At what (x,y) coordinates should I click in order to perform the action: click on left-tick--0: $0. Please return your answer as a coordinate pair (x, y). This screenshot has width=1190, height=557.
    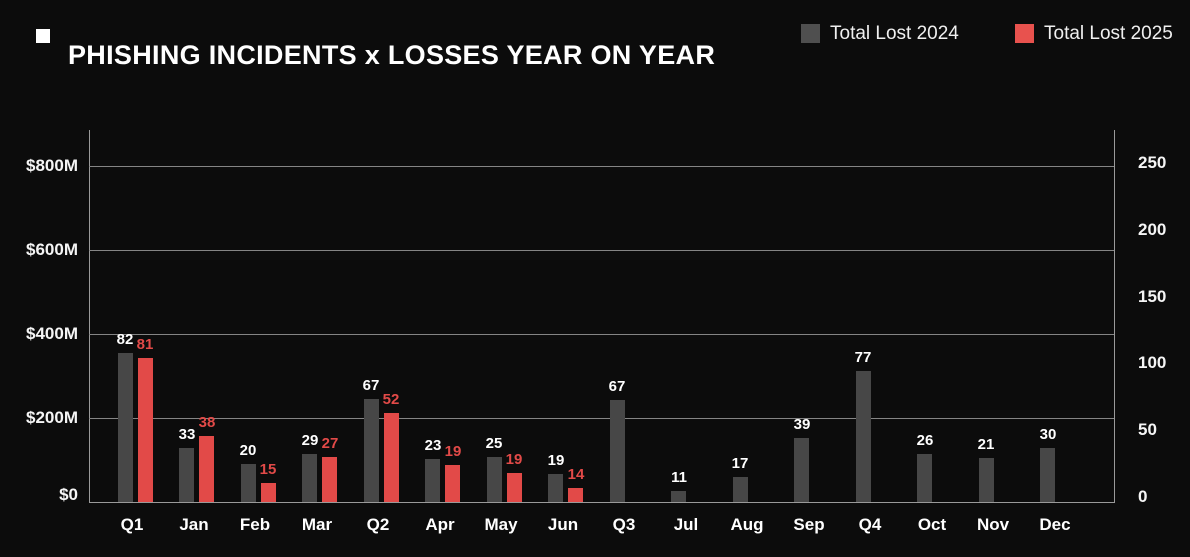
    Looking at the image, I should click on (68, 494).